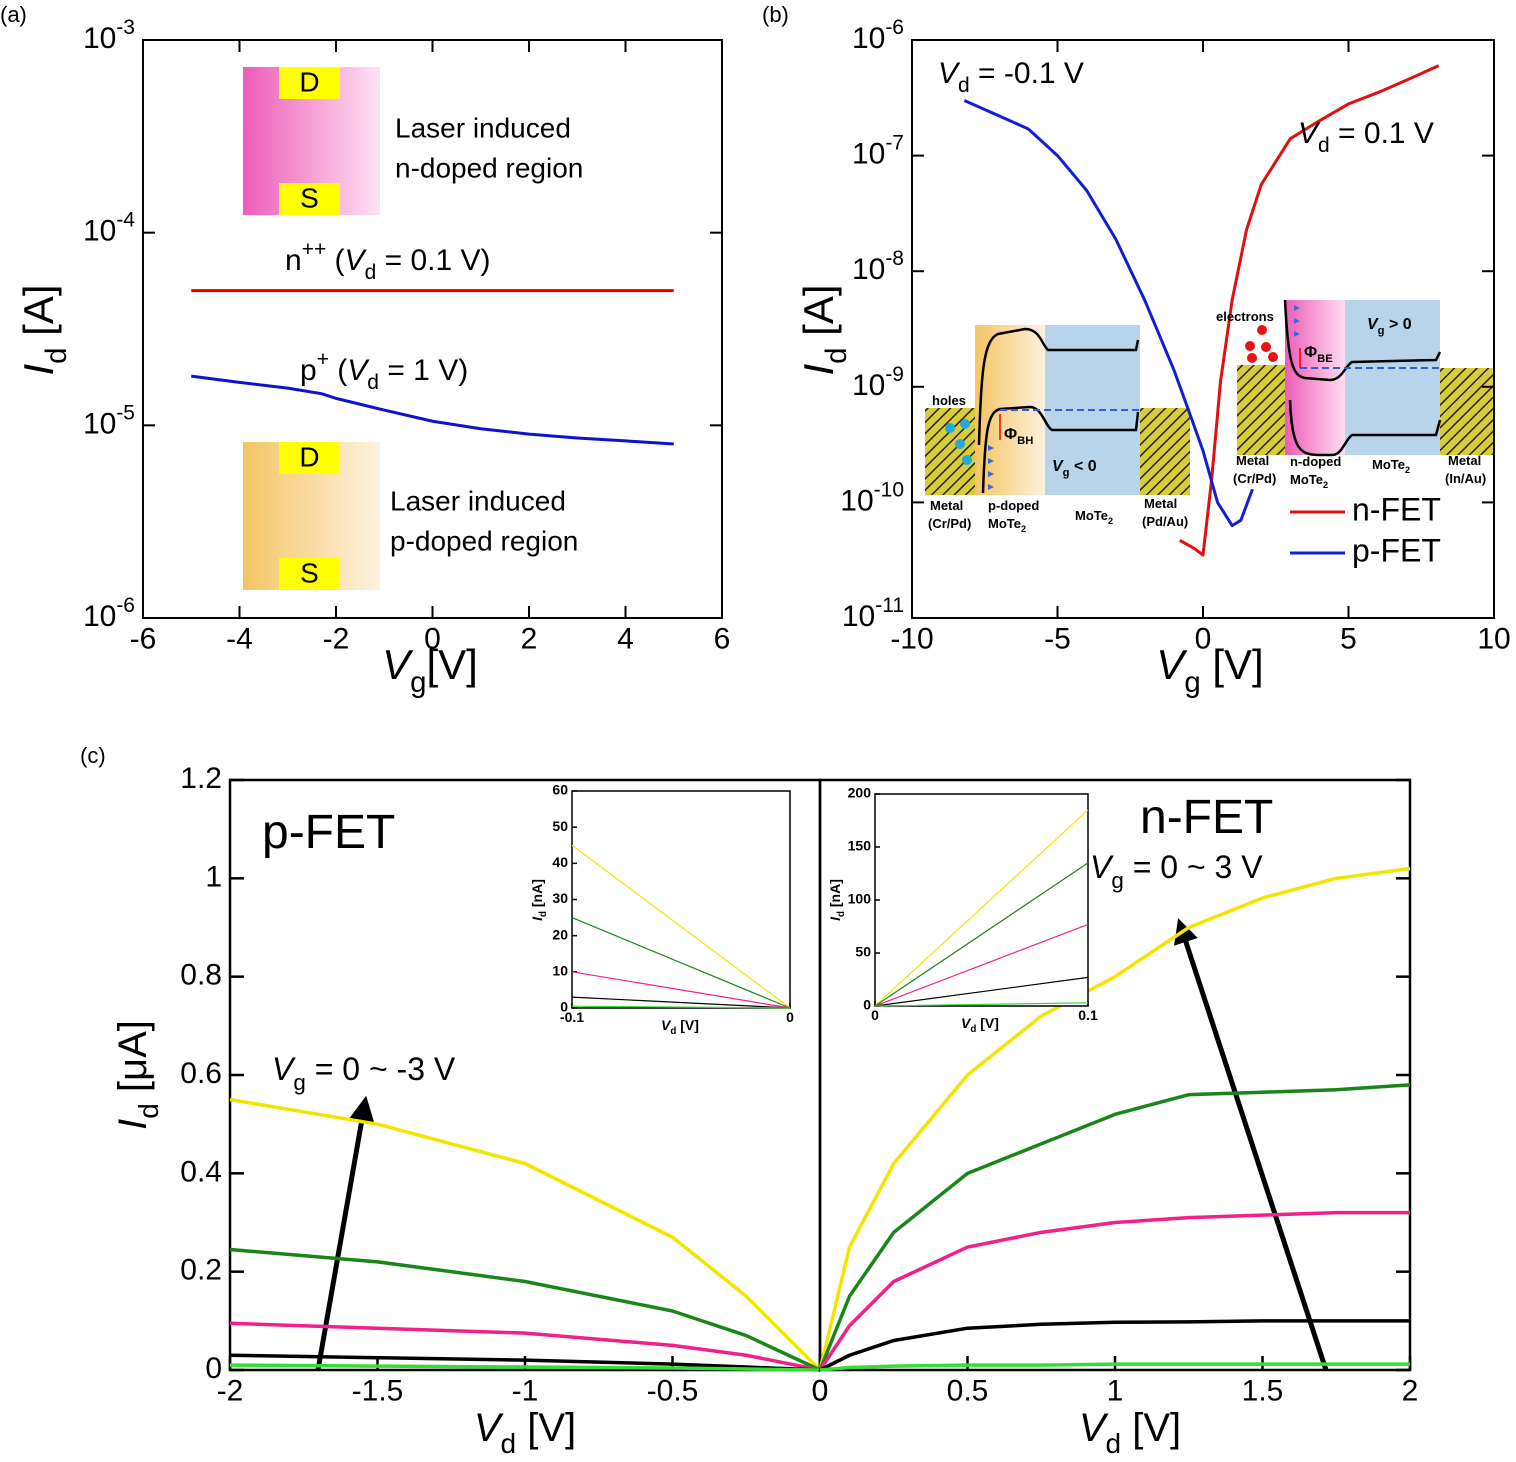 This screenshot has width=1516, height=1462. What do you see at coordinates (56, 356) in the screenshot?
I see `y-axis-label-part: d` at bounding box center [56, 356].